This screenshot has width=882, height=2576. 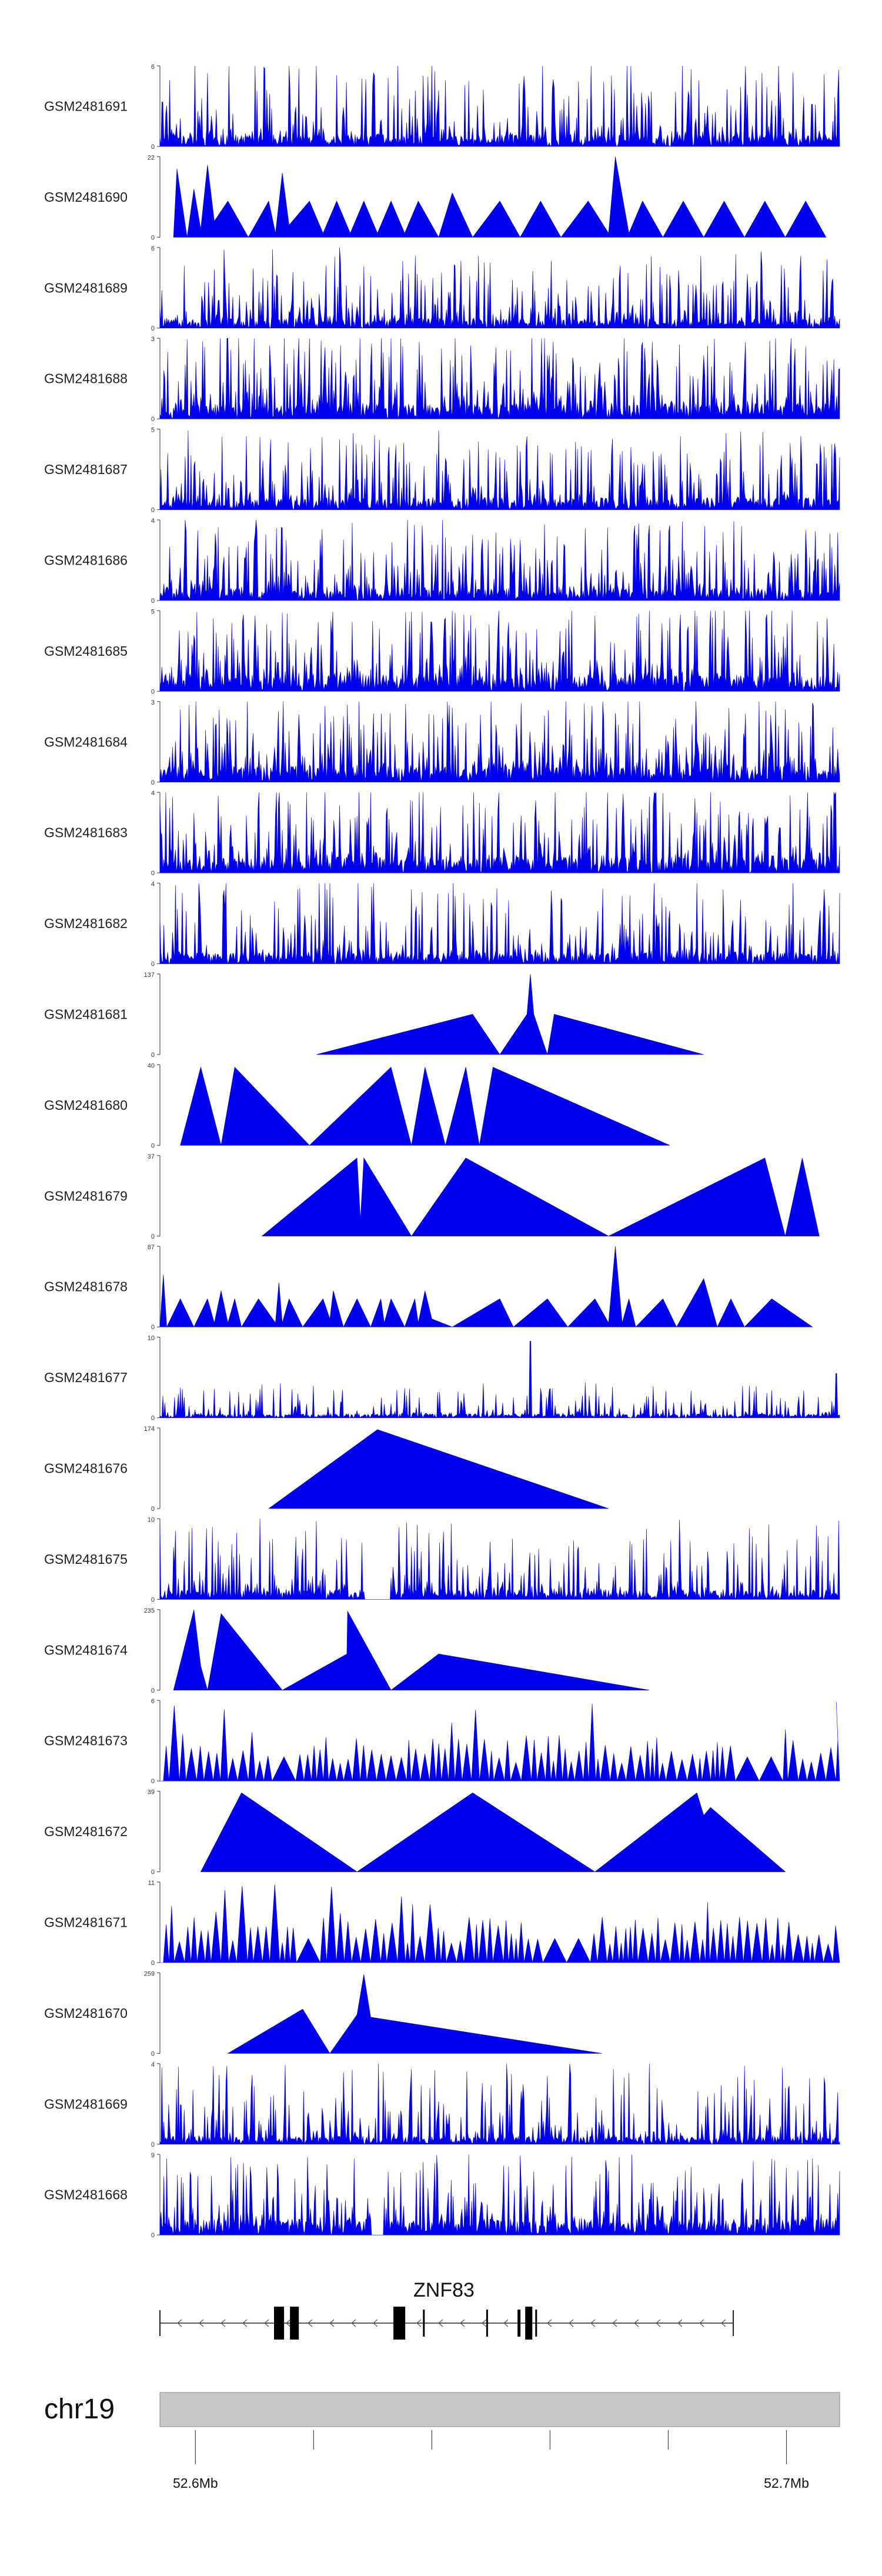 I want to click on track-GSM2481690: GSM2481690 22 0, so click(x=435, y=197).